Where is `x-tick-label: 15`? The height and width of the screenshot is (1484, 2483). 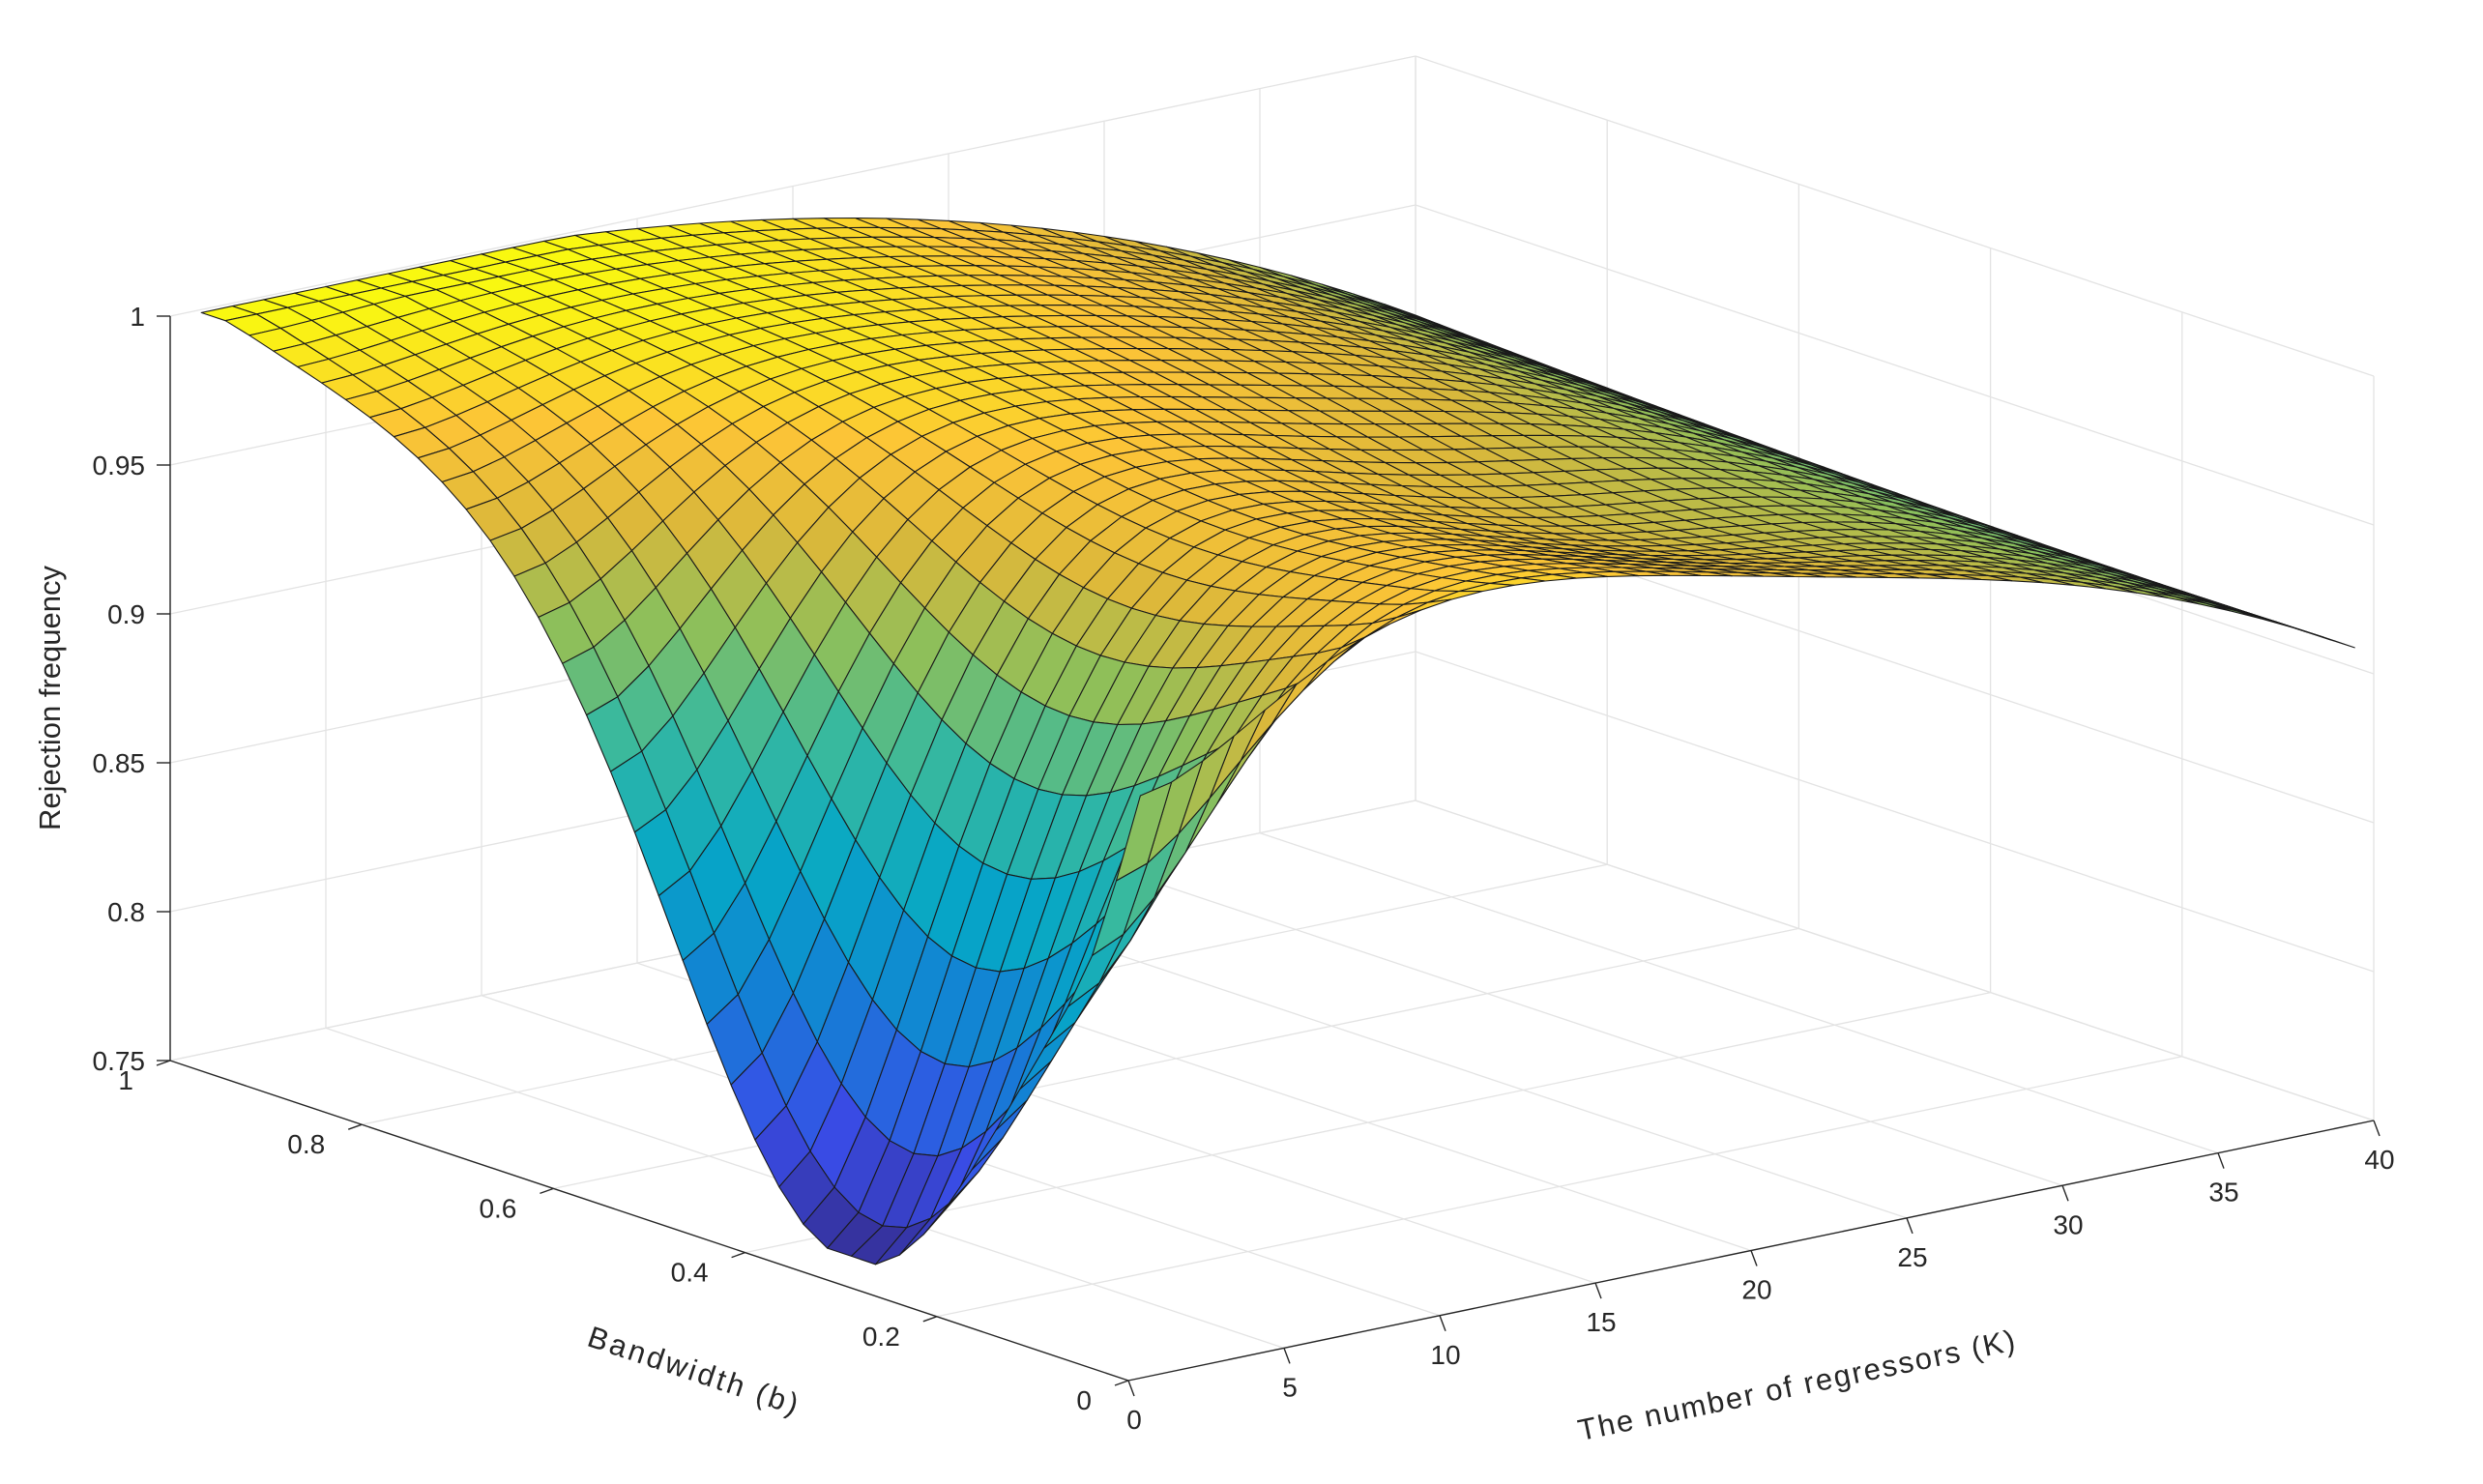 x-tick-label: 15 is located at coordinates (1601, 1322).